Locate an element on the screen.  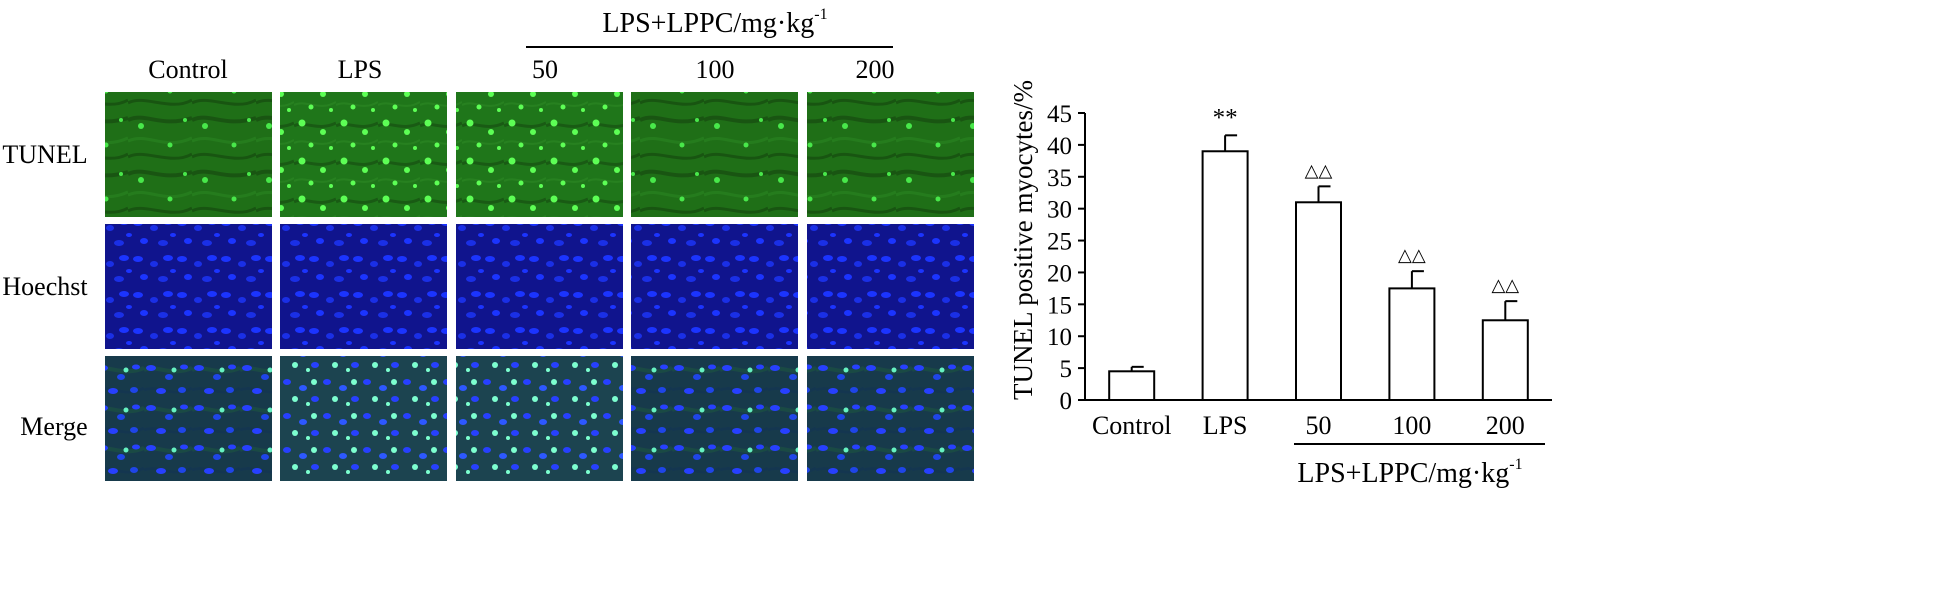
y-tick-label: 40 is located at coordinates (1059, 146).